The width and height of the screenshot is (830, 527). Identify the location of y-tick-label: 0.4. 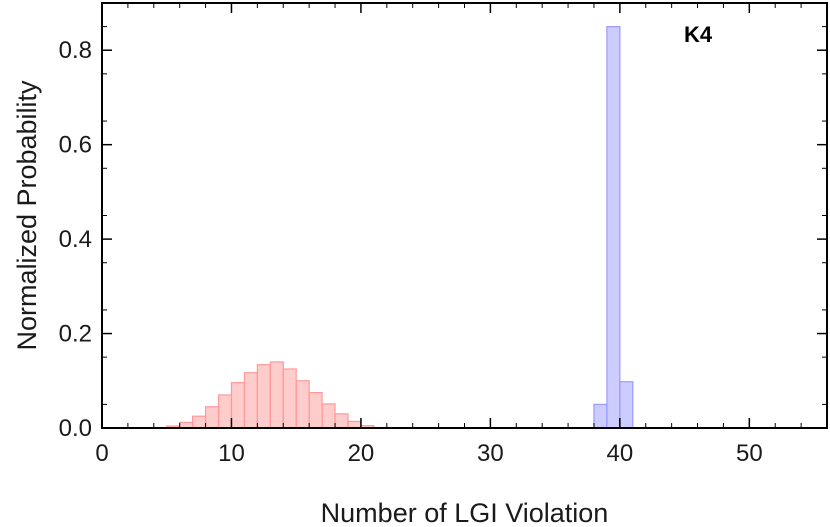
(75, 239).